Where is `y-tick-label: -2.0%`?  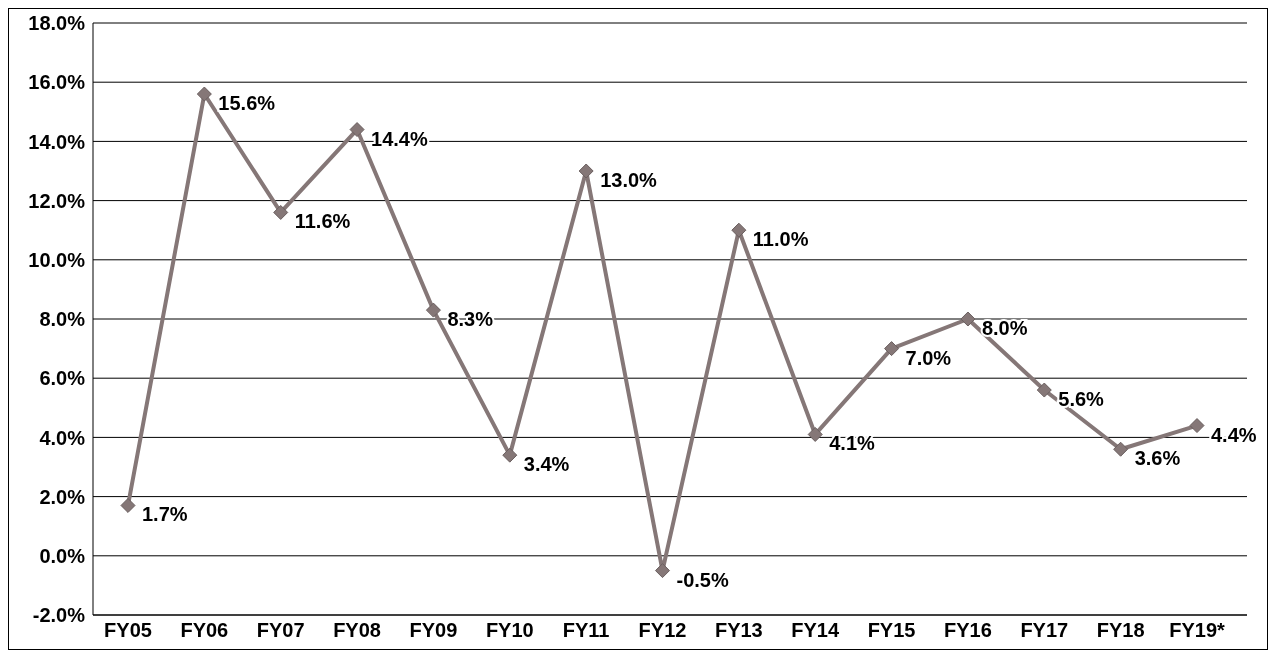
y-tick-label: -2.0% is located at coordinates (59, 615).